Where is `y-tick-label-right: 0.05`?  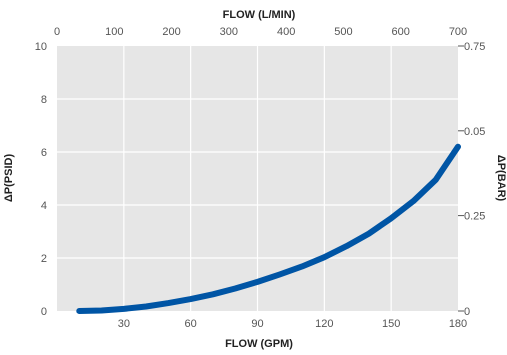
y-tick-label-right: 0.05 is located at coordinates (474, 132).